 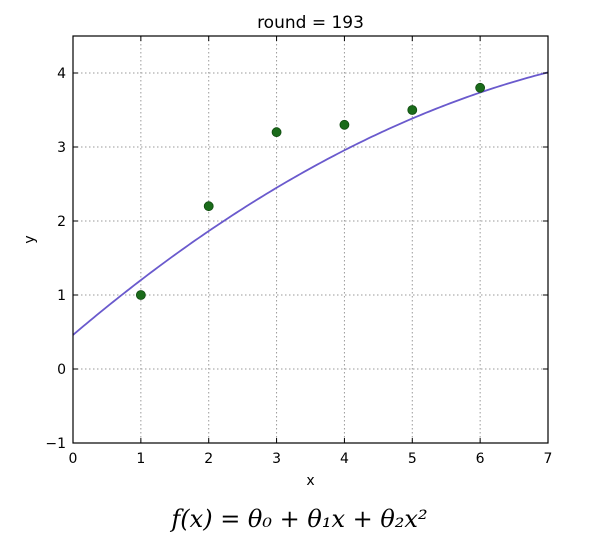 I want to click on x-tick-label: 0, so click(x=73, y=459).